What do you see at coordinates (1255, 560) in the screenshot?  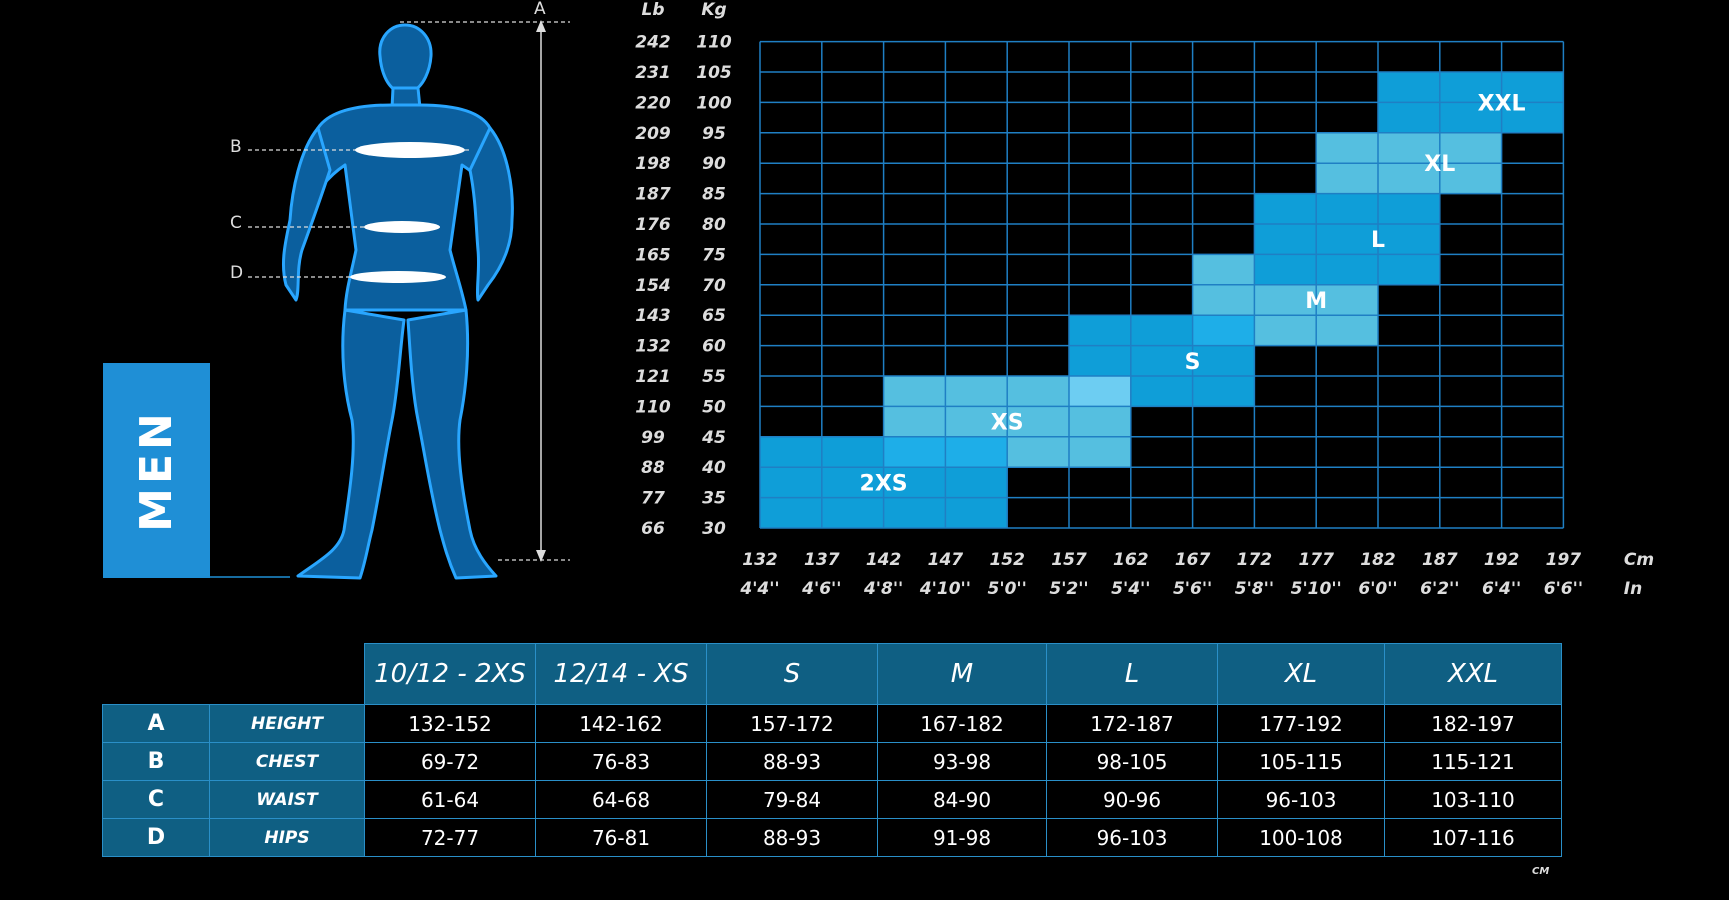 I see `x-tick-label-cm: 172` at bounding box center [1255, 560].